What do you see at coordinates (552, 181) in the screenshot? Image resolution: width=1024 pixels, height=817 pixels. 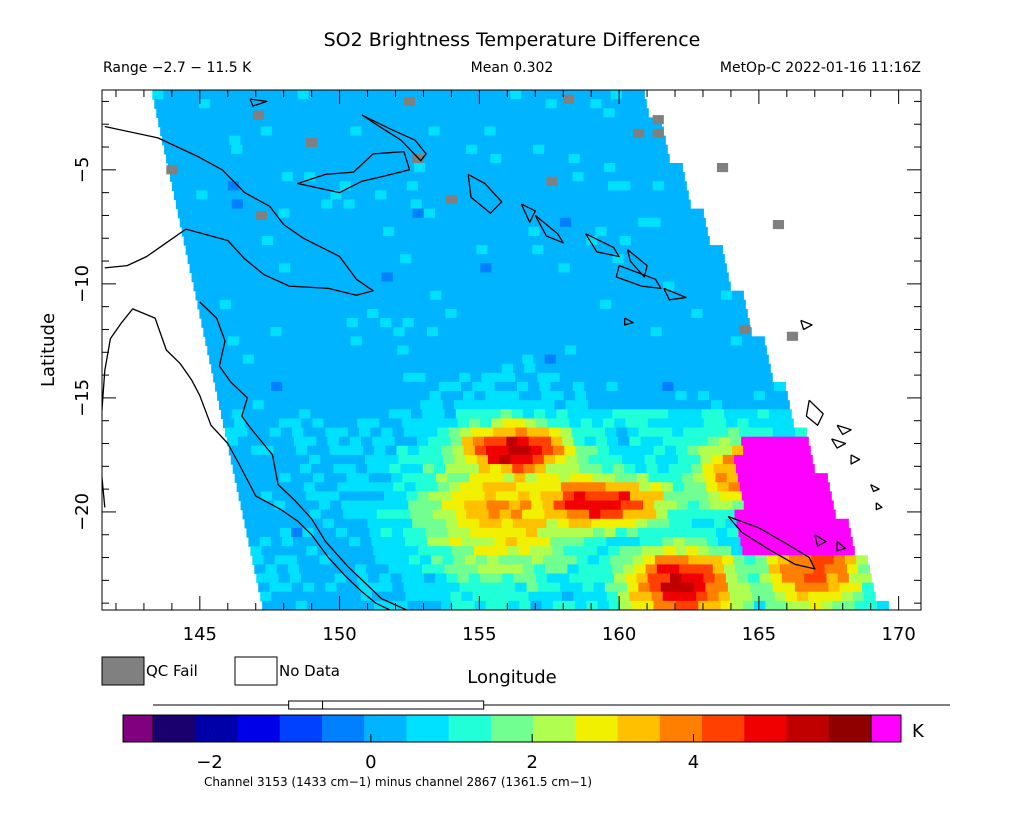 I see `qc-fail-cell` at bounding box center [552, 181].